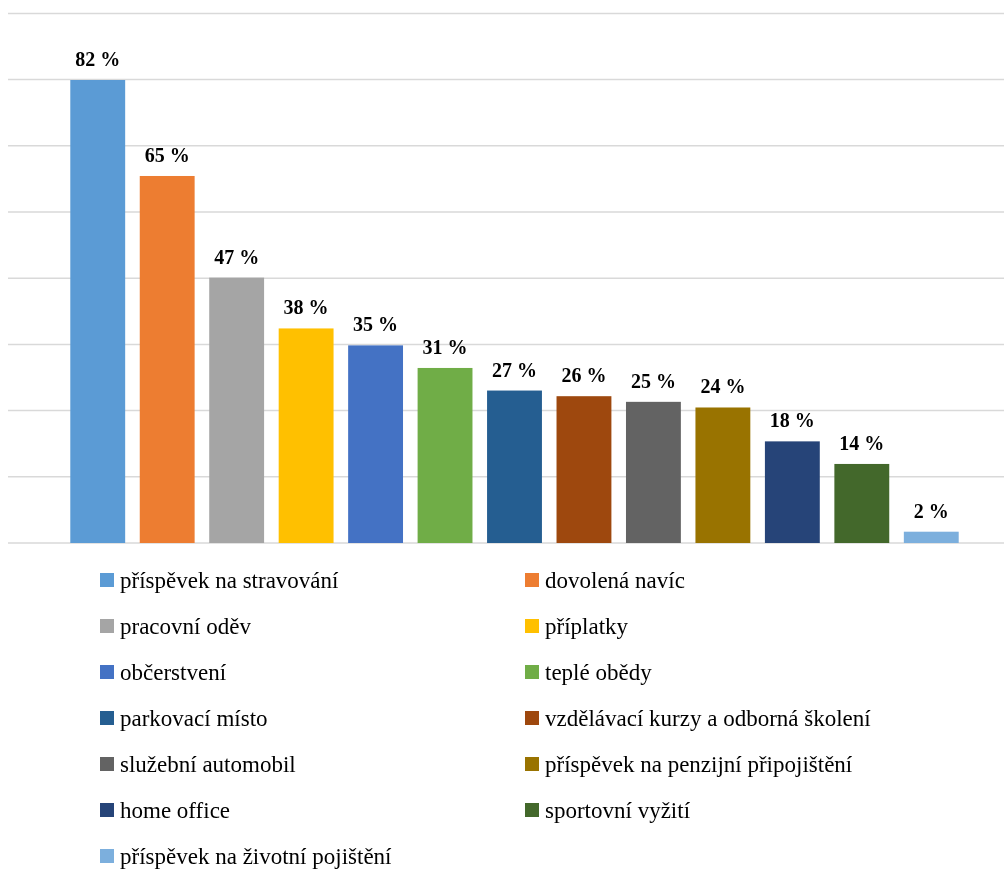  What do you see at coordinates (98, 59) in the screenshot?
I see `data-label: 82 %` at bounding box center [98, 59].